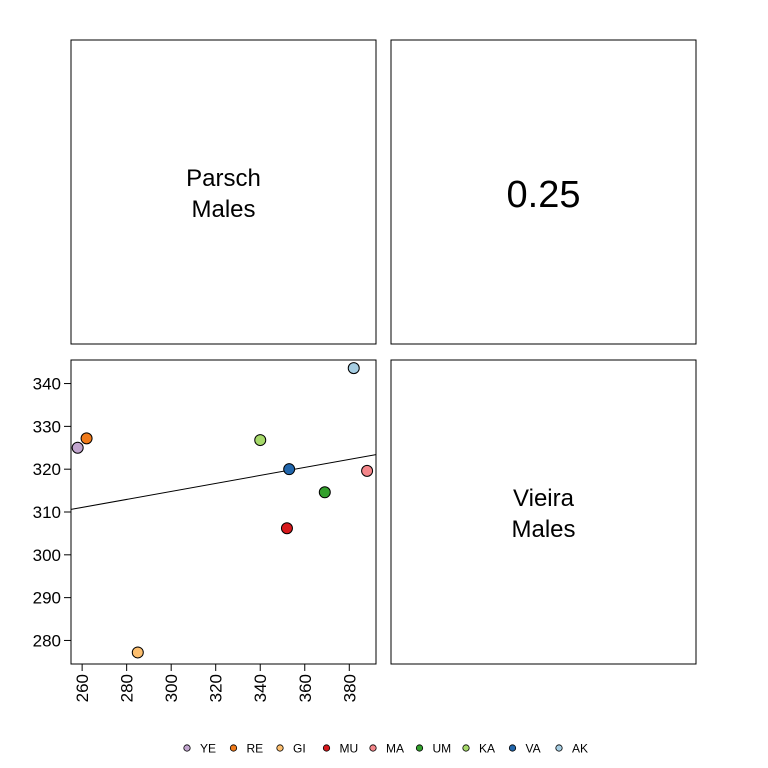 Image resolution: width=768 pixels, height=768 pixels. I want to click on legend-label-va: VA, so click(533, 749).